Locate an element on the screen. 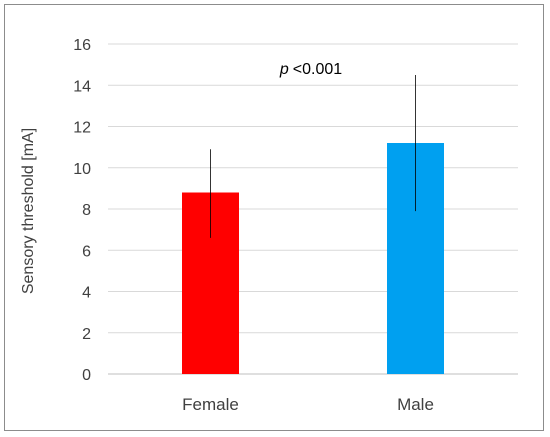 The width and height of the screenshot is (550, 437). y-tick-label-4: 4 is located at coordinates (86, 293).